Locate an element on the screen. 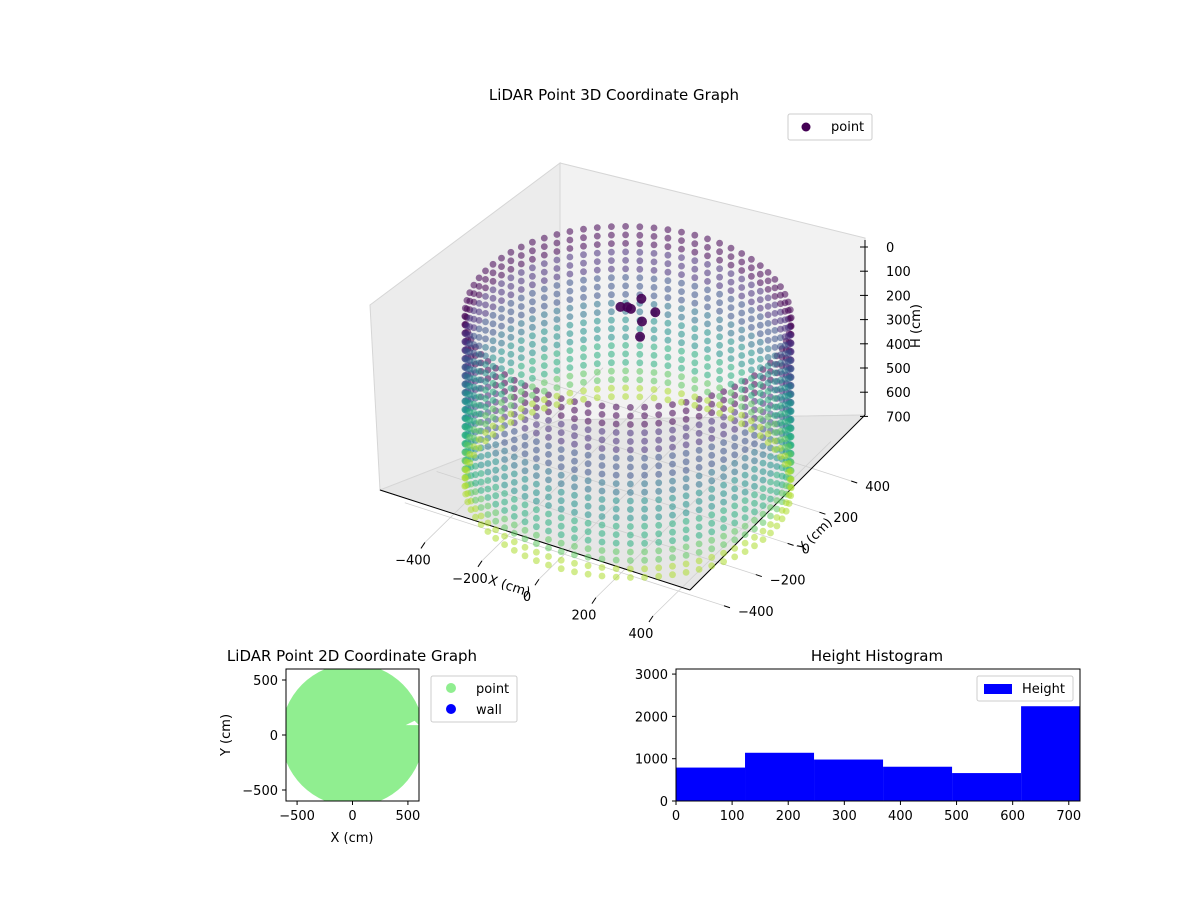 This screenshot has height=900, width=1200. x-tick-label-hist: 100 is located at coordinates (732, 816).